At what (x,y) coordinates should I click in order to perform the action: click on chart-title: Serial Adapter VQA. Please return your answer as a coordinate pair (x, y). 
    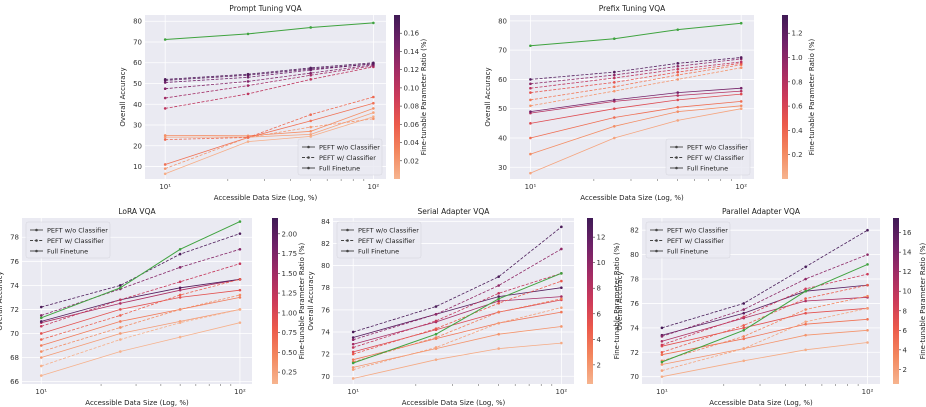
    Looking at the image, I should click on (454, 211).